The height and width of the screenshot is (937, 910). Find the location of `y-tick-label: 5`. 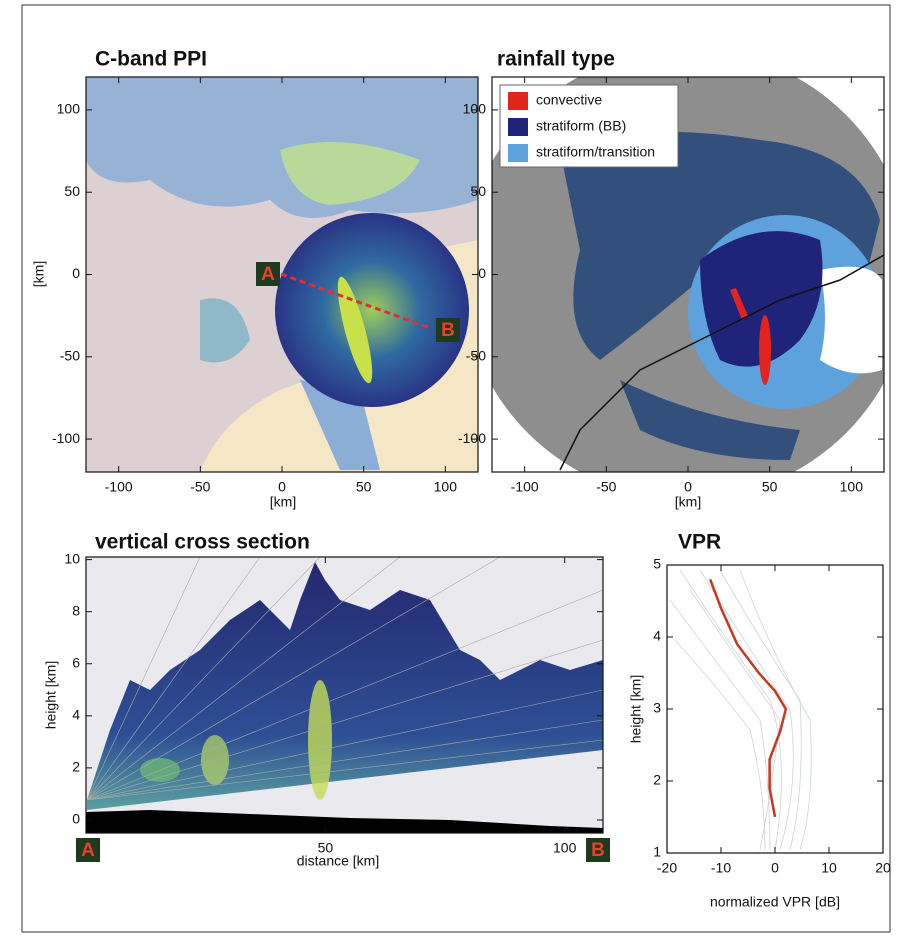

y-tick-label: 5 is located at coordinates (657, 564).